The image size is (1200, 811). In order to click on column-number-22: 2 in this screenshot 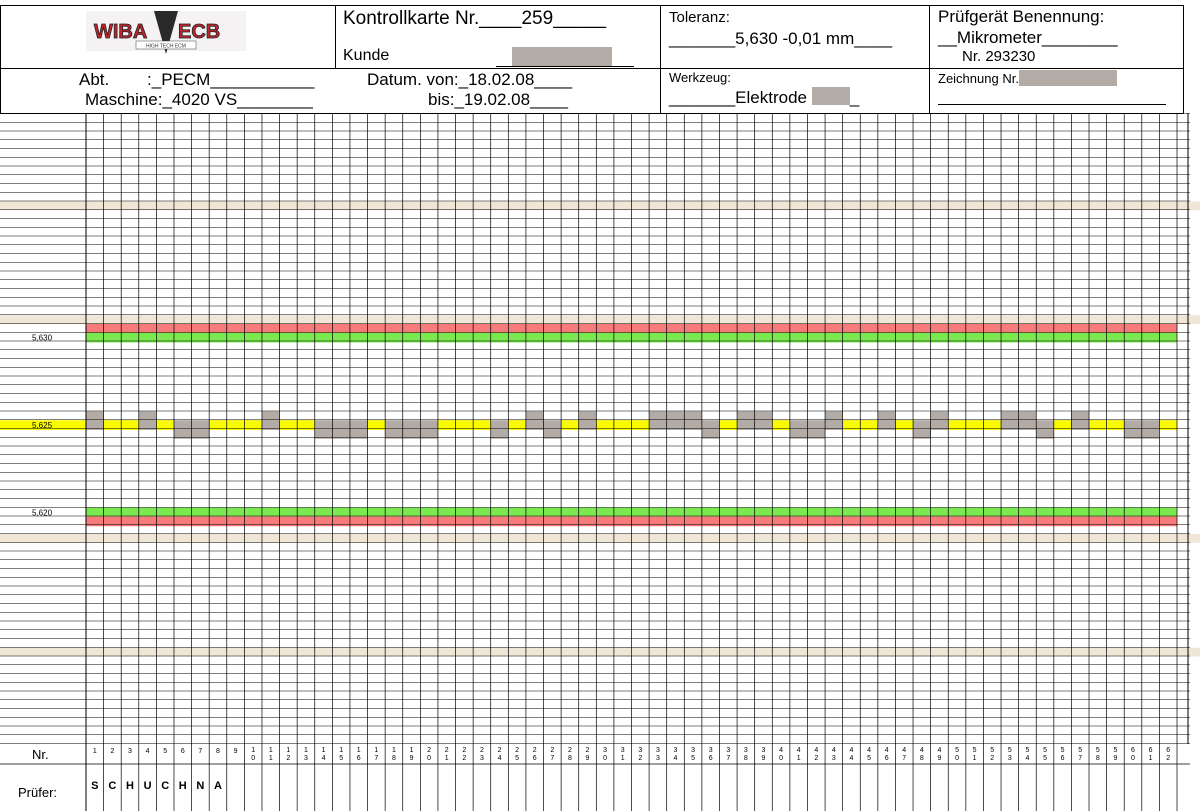, I will do `click(464, 750)`.